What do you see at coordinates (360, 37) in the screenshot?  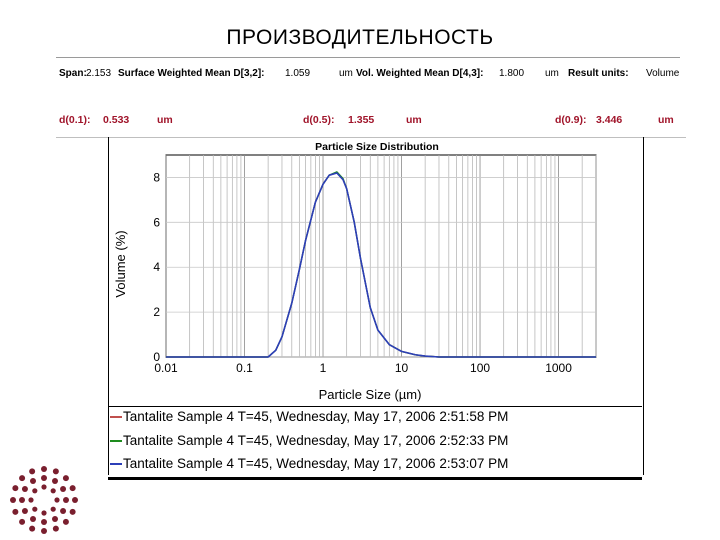 I see `slide-title: ПРОИЗВОДИТЕЛЬНОСТЬ` at bounding box center [360, 37].